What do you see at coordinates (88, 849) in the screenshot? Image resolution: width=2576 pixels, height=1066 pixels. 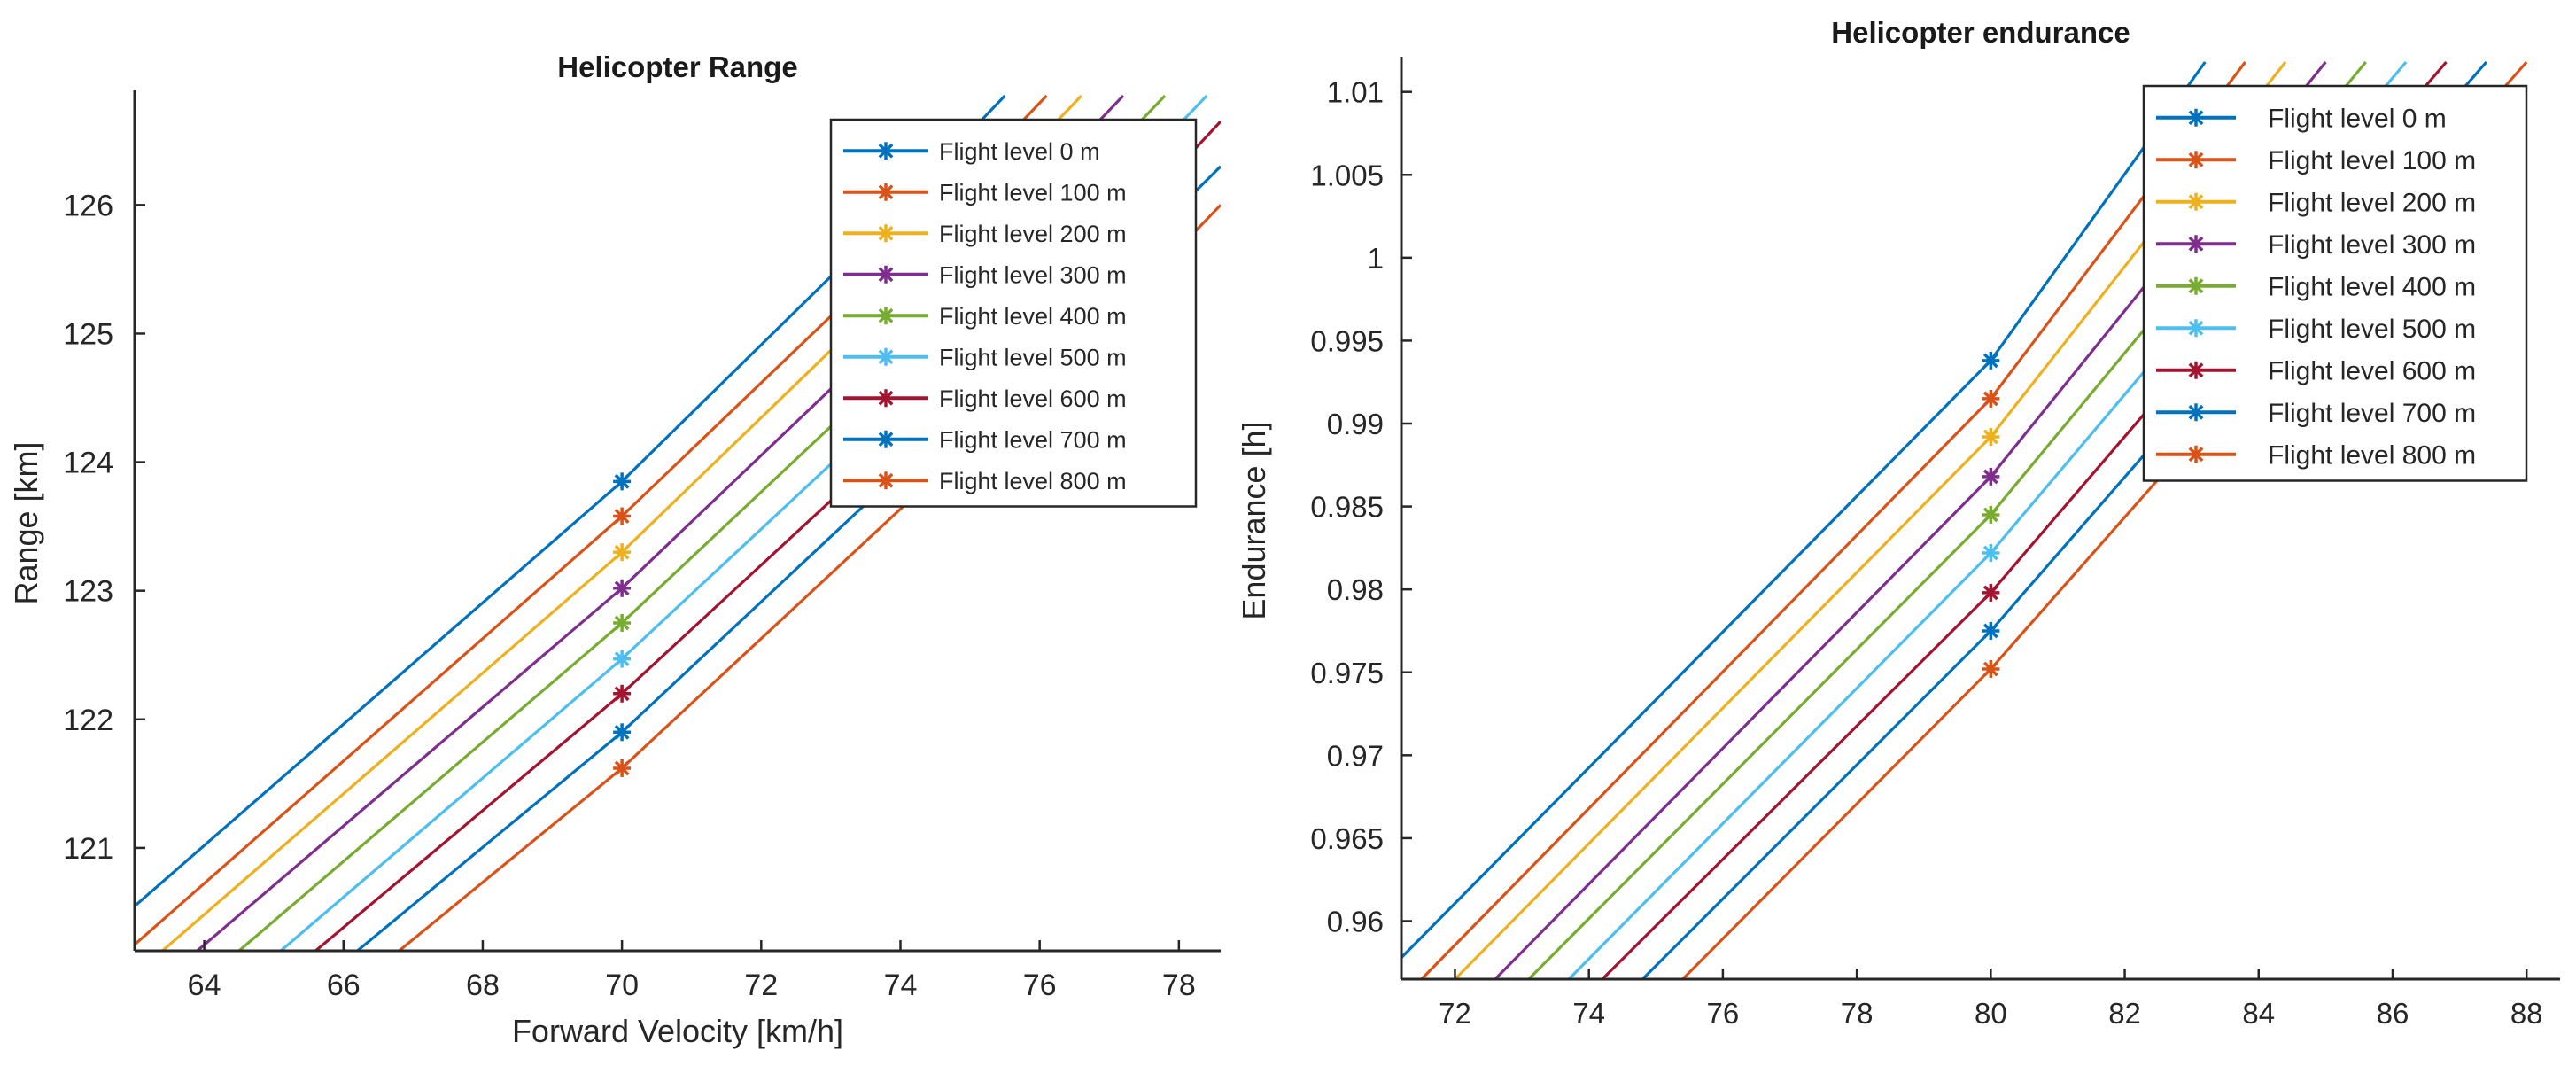 I see `y-tick-label: 121` at bounding box center [88, 849].